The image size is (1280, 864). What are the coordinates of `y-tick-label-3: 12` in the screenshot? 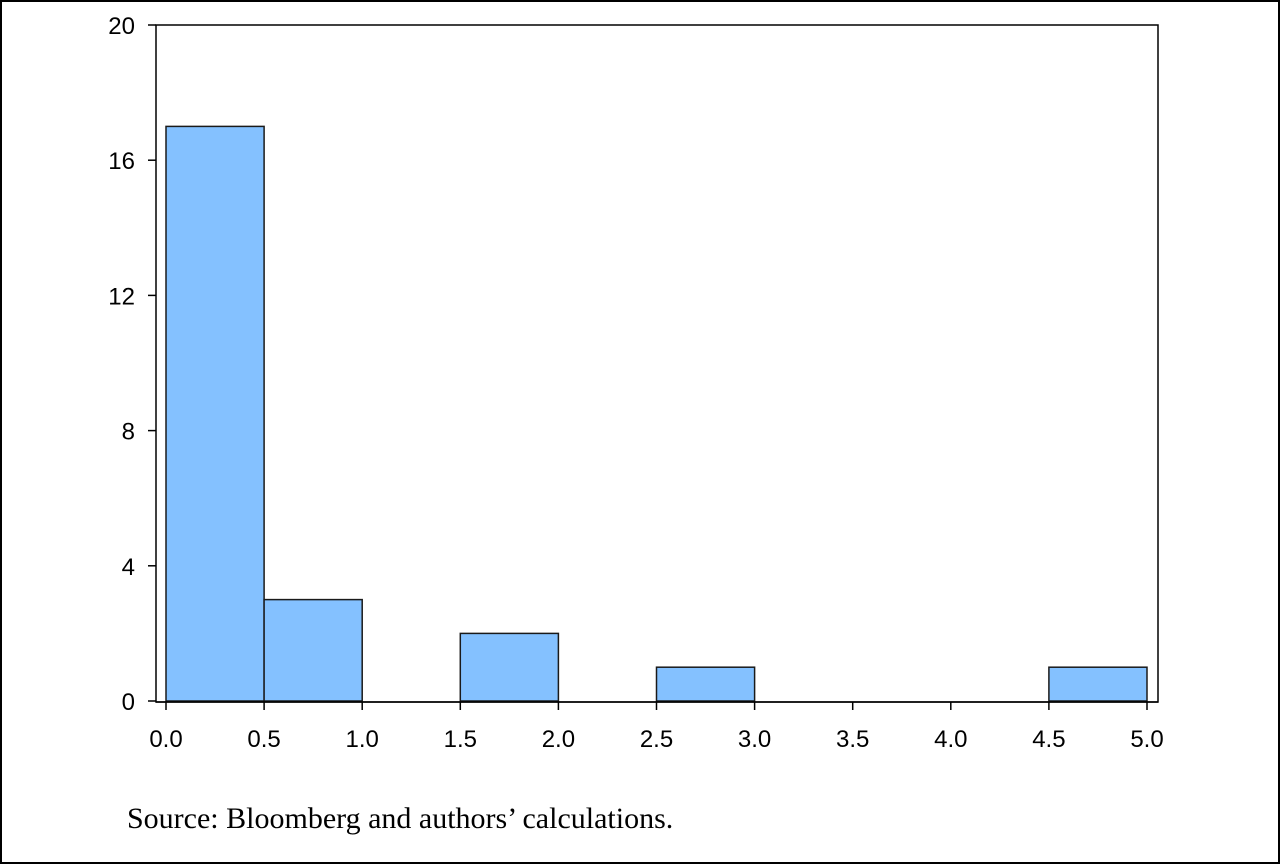 It's located at (121, 296).